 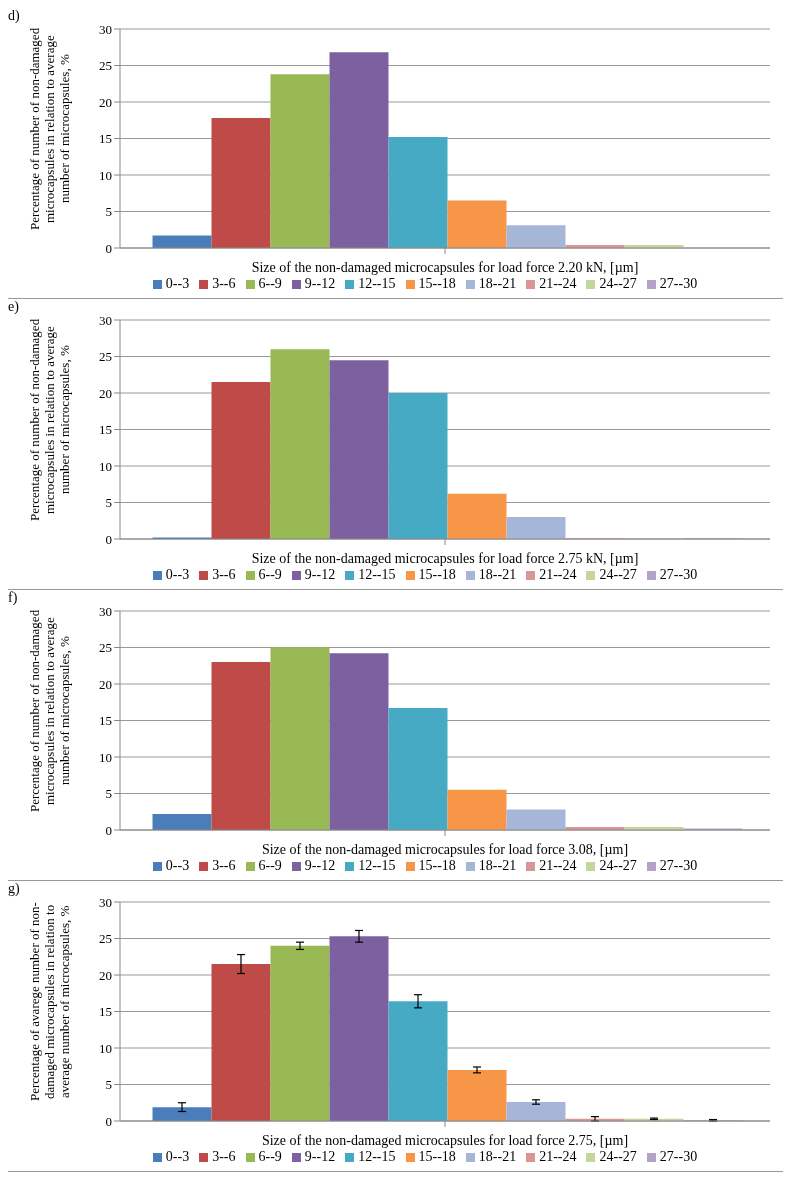 I want to click on chart-title: e), so click(x=13, y=306).